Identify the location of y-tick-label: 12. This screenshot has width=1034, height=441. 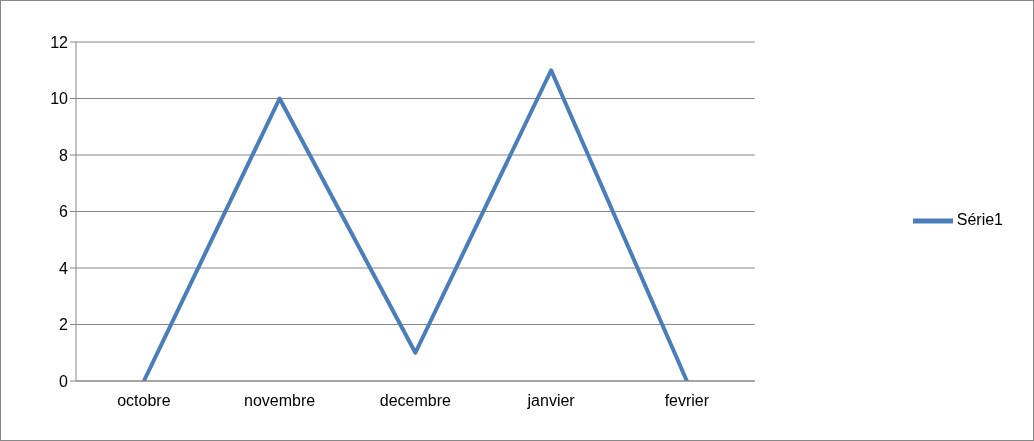
(59, 42).